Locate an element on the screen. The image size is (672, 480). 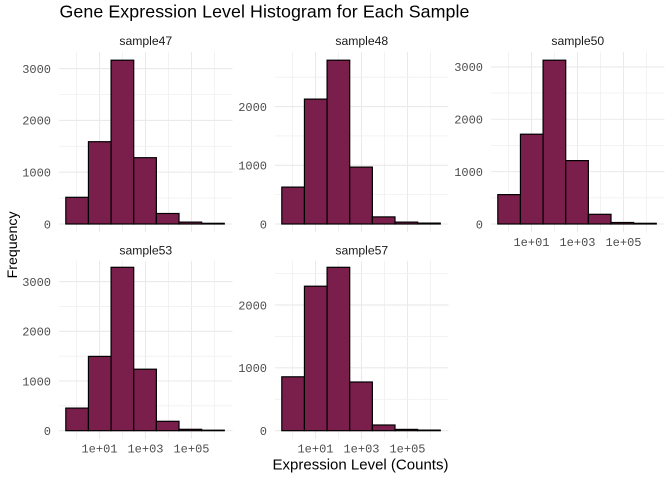
svg-text: sample50 is located at coordinates (577, 41).